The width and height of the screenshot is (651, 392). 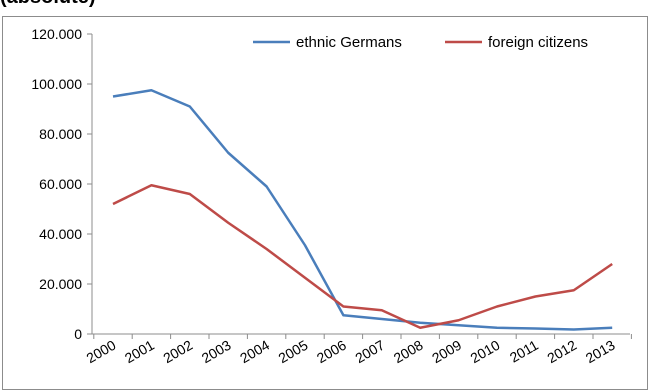 What do you see at coordinates (139, 352) in the screenshot?
I see `x-tick-label: 2001` at bounding box center [139, 352].